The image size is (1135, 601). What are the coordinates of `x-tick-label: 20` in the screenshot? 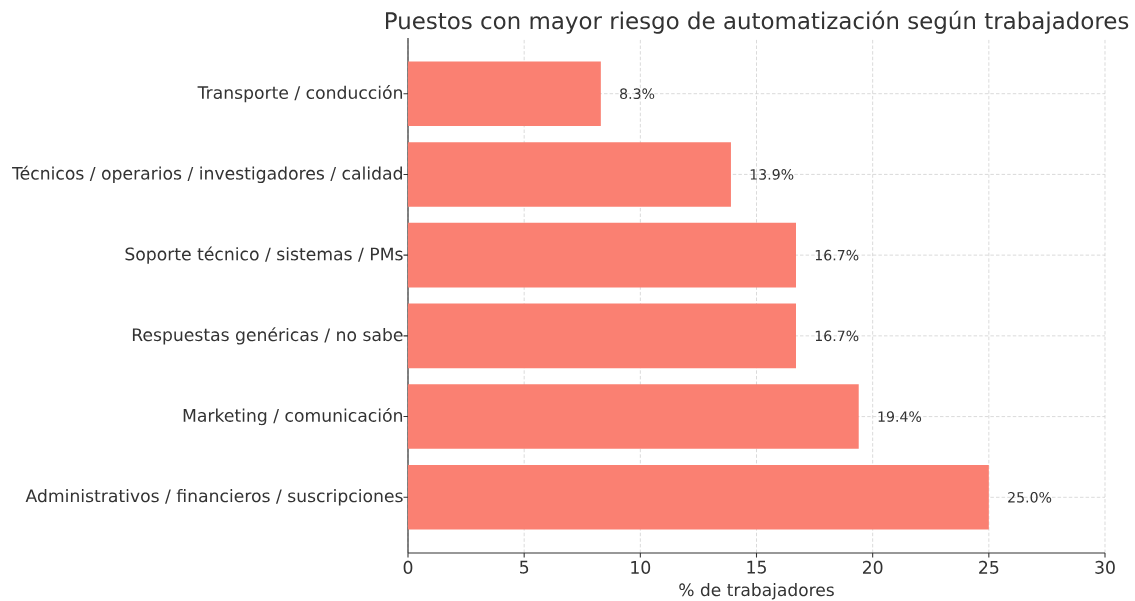 It's located at (872, 567).